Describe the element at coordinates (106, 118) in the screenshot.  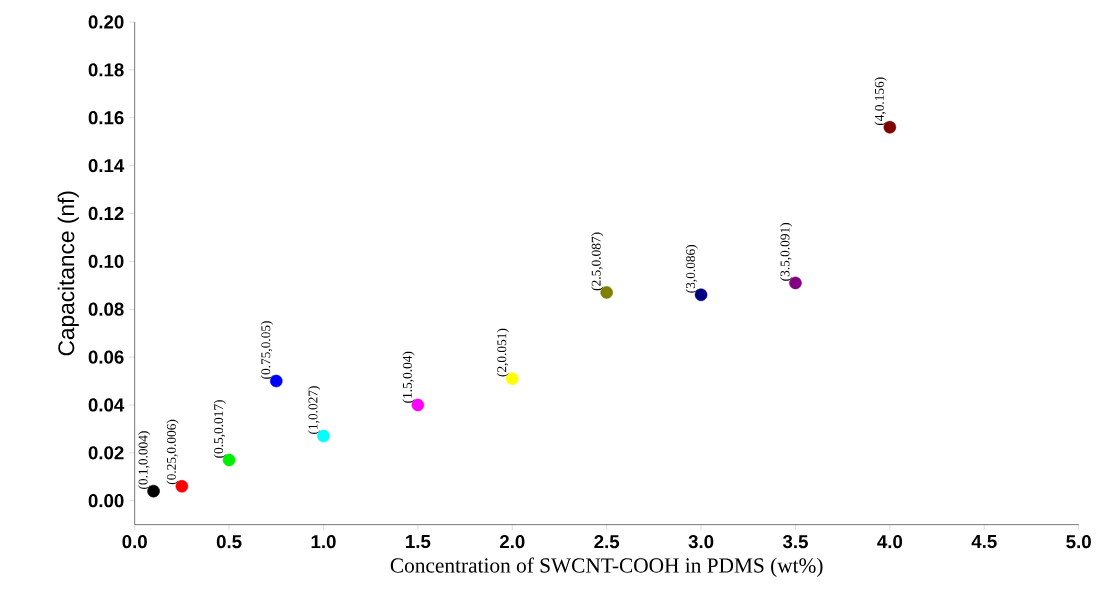
I see `y-tick-label: 0.16` at that location.